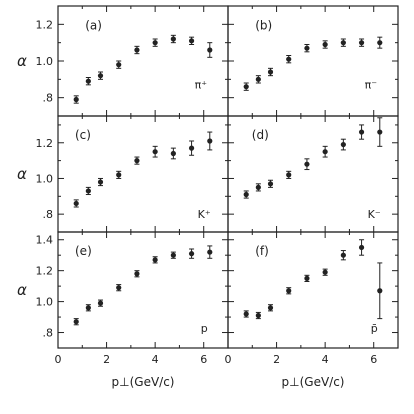 The image size is (414, 414). What do you see at coordinates (83, 251) in the screenshot?
I see `panel-label: (e)` at bounding box center [83, 251].